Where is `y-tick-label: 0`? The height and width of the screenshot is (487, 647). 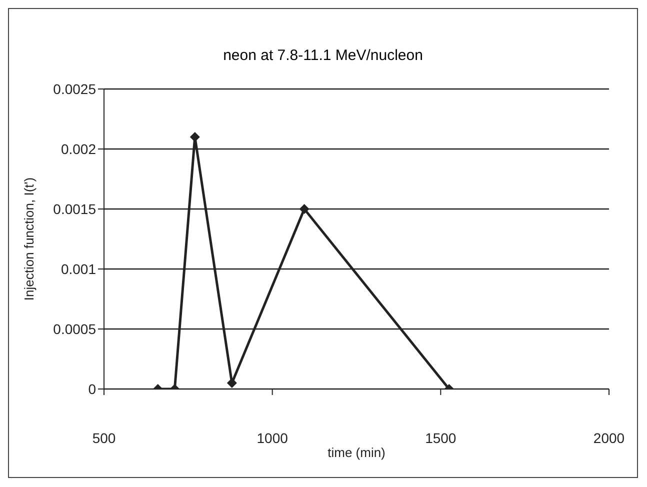
y-tick-label: 0 is located at coordinates (92, 388).